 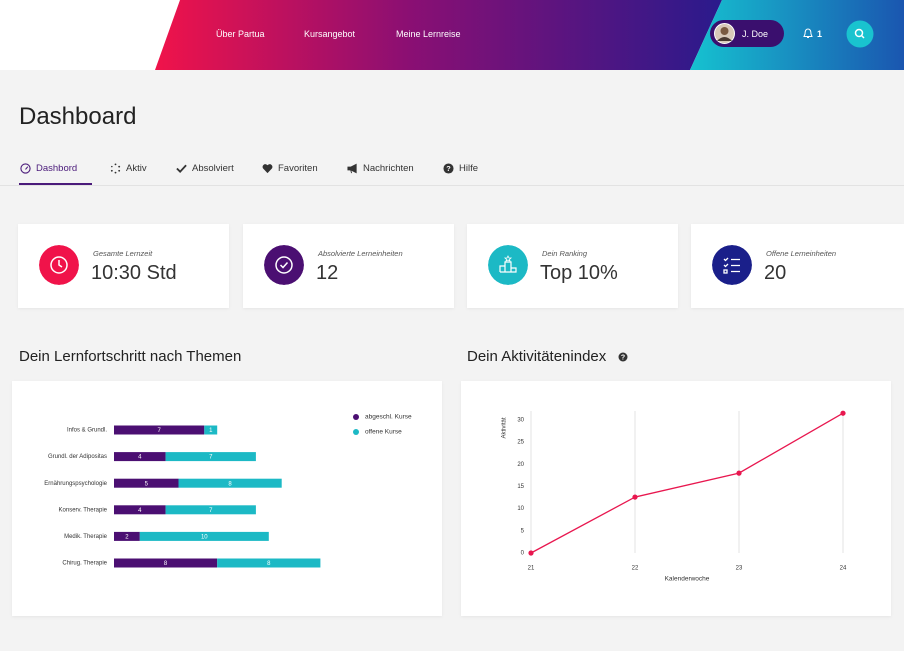 What do you see at coordinates (808, 33) in the screenshot?
I see `bell-icon` at bounding box center [808, 33].